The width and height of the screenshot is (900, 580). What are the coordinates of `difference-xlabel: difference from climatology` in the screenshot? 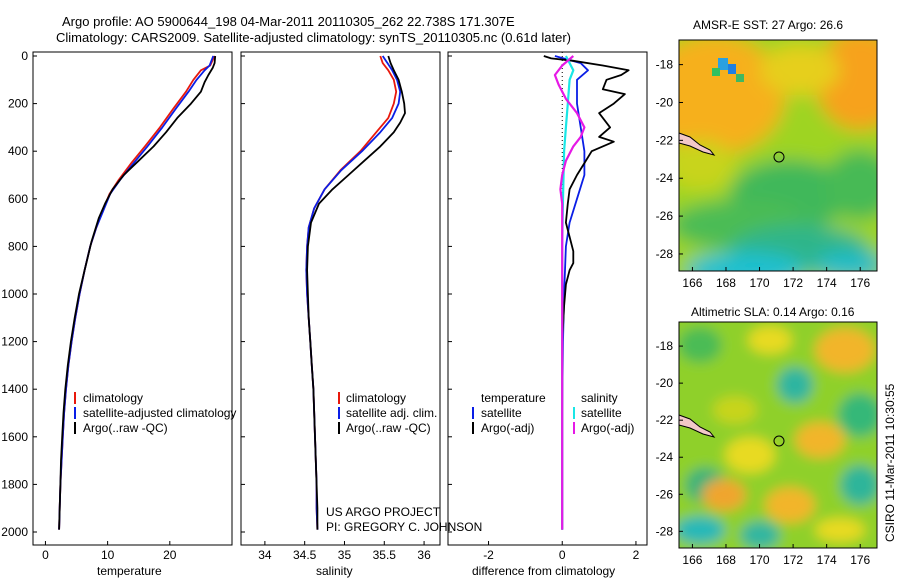 It's located at (543, 571).